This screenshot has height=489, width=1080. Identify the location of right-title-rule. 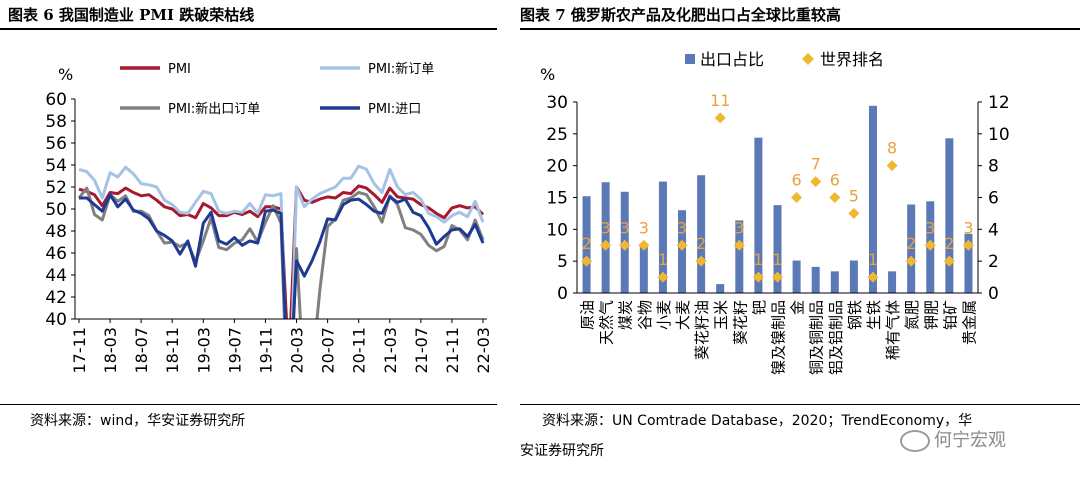
(800, 29).